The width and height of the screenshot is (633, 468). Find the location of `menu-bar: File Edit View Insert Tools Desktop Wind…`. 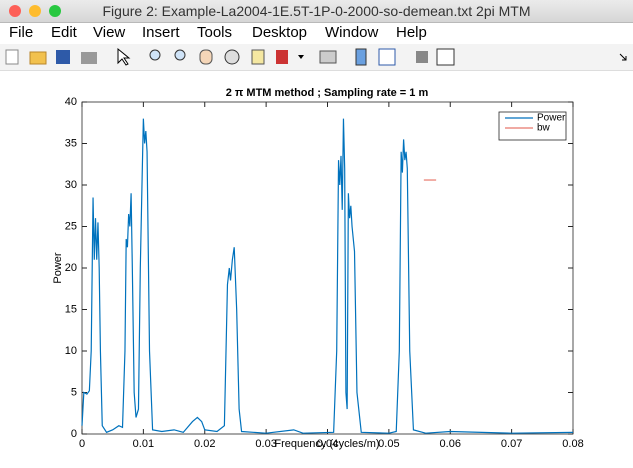

menu-bar: File Edit View Insert Tools Desktop Wind… is located at coordinates (316, 33).